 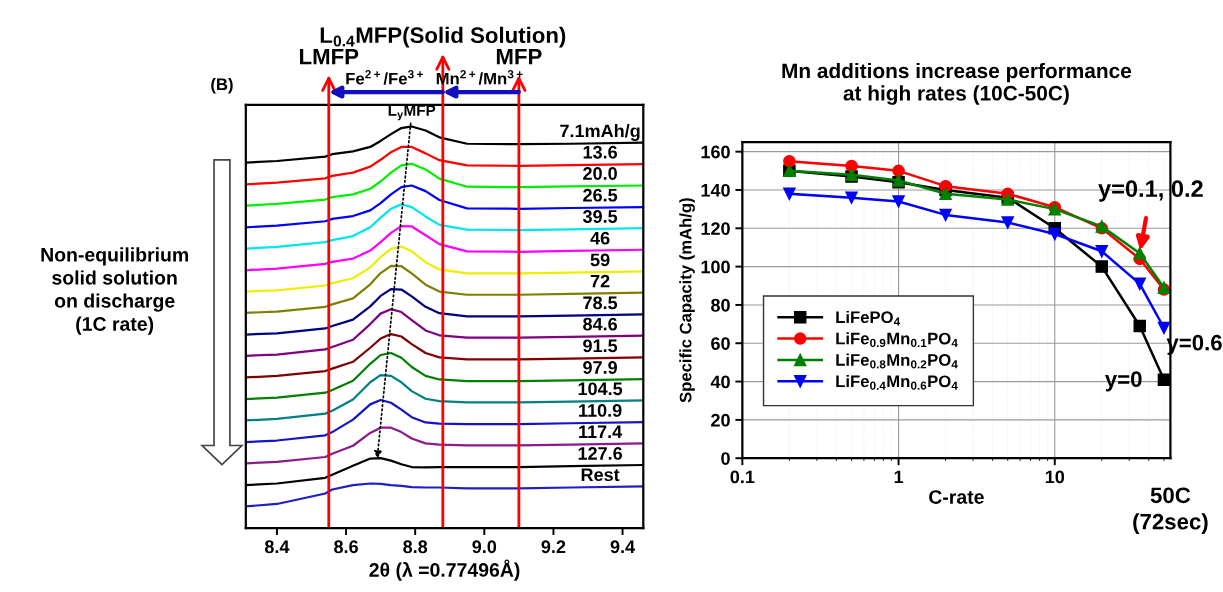 What do you see at coordinates (1170, 510) in the screenshot?
I see `text: 50C (72sec)` at bounding box center [1170, 510].